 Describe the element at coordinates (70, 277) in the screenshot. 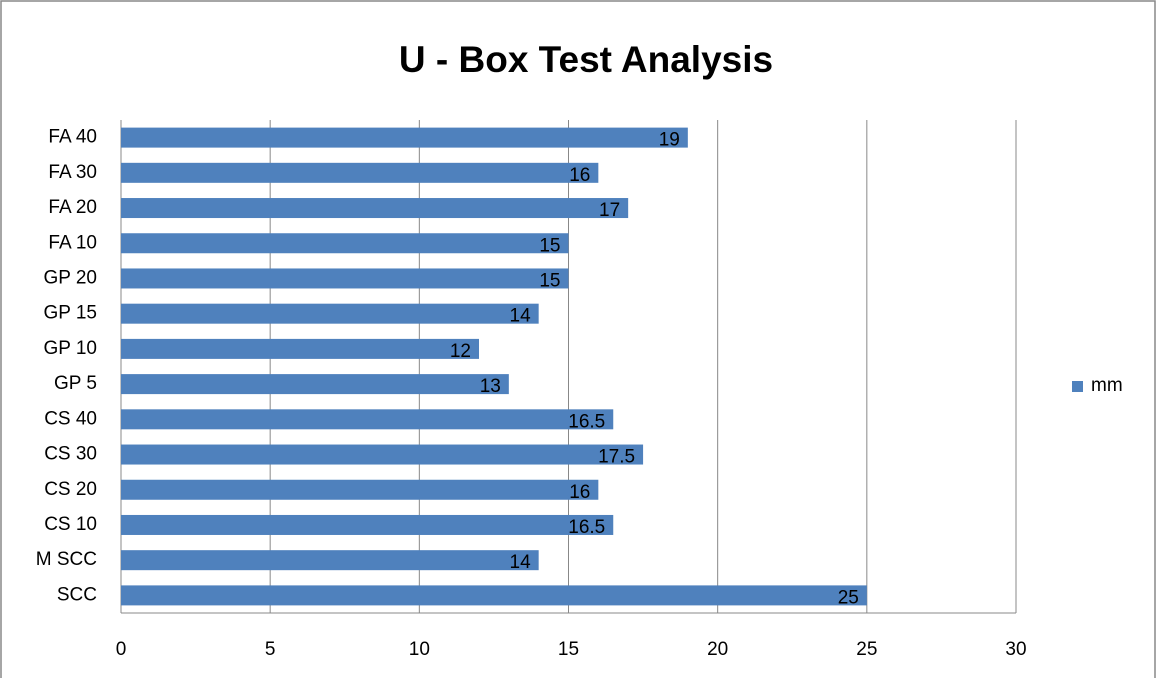

I see `y-tick-label: GP 20` at that location.